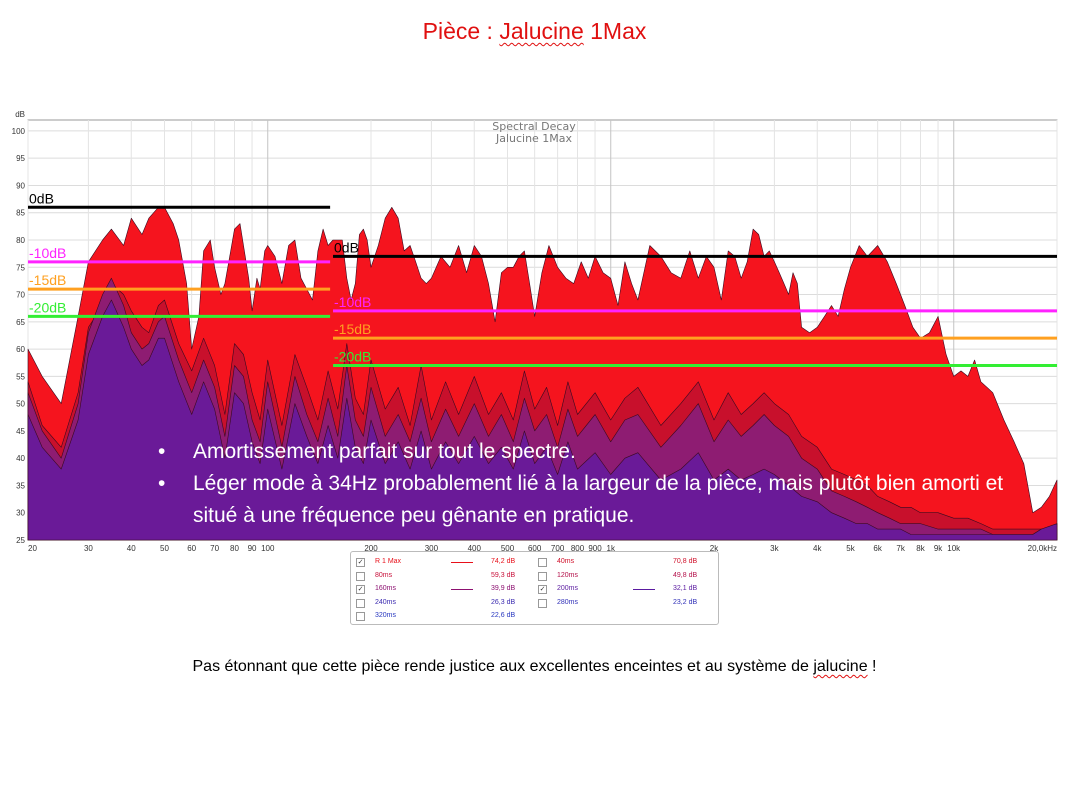 Image resolution: width=1069 pixels, height=800 pixels. Describe the element at coordinates (568, 575) in the screenshot. I see `legend-series-name: 120ms` at that location.